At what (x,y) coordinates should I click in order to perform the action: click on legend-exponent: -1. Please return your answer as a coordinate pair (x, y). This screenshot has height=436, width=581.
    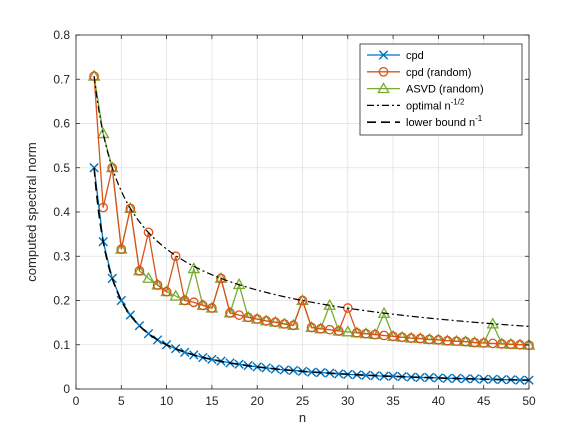
    Looking at the image, I should click on (479, 118).